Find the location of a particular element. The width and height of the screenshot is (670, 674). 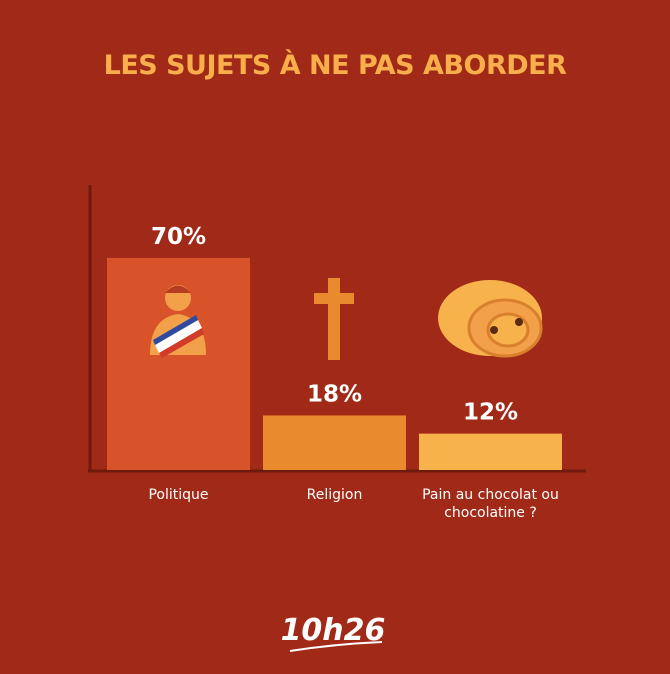

x-tick-label: Politique is located at coordinates (178, 495).